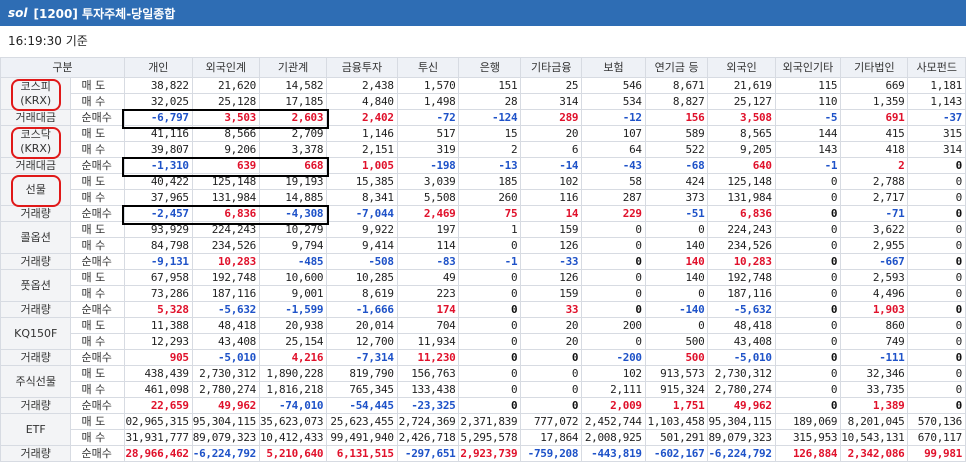  What do you see at coordinates (741, 165) in the screenshot?
I see `value-cell: 640` at bounding box center [741, 165].